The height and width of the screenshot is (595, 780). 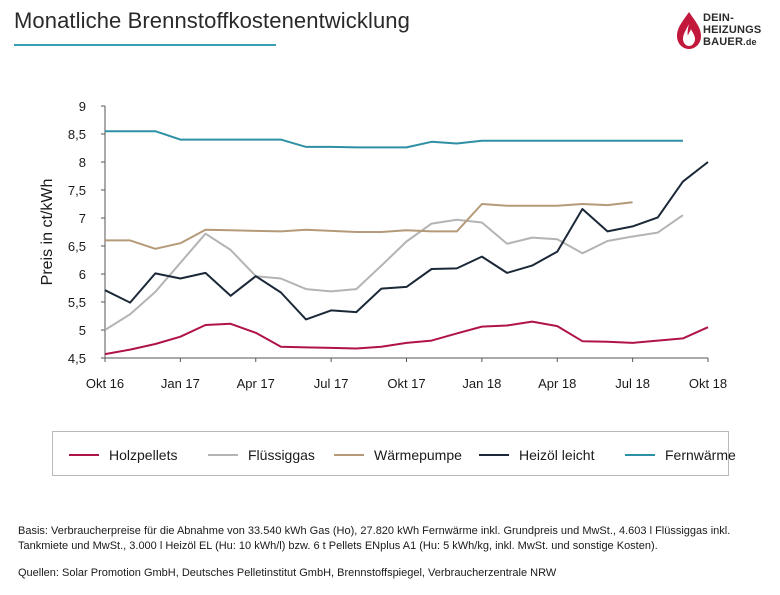 I want to click on logo-wordmark: DEIN- HEIZUNGS BAUER.de, so click(x=740, y=30).